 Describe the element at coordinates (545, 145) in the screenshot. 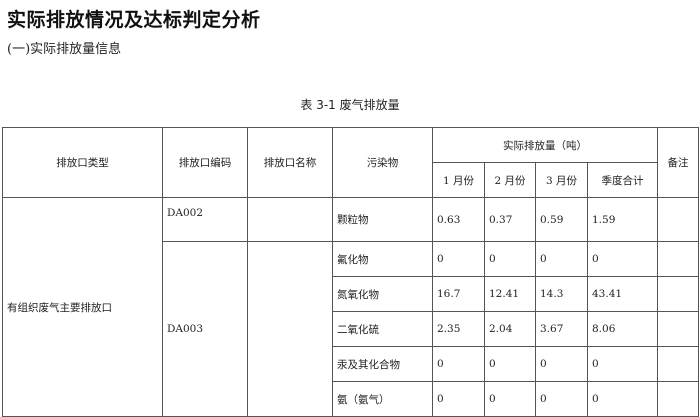

I see `header-actual: 实际排放量（吨）` at that location.